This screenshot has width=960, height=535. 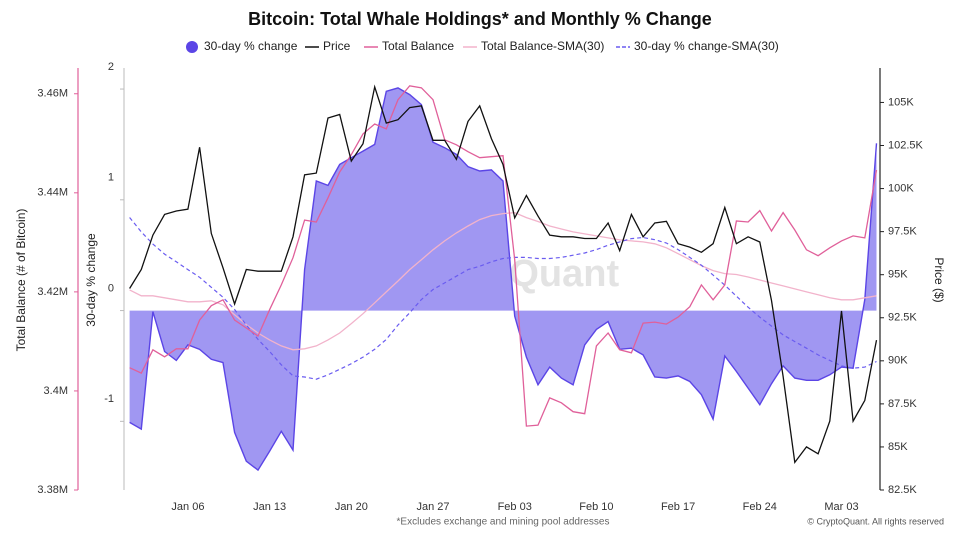 What do you see at coordinates (337, 46) in the screenshot?
I see `legend-label: Price` at bounding box center [337, 46].